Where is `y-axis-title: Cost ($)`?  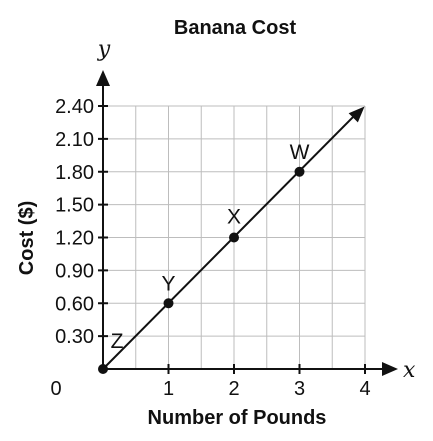
y-axis-title: Cost ($) is located at coordinates (27, 238).